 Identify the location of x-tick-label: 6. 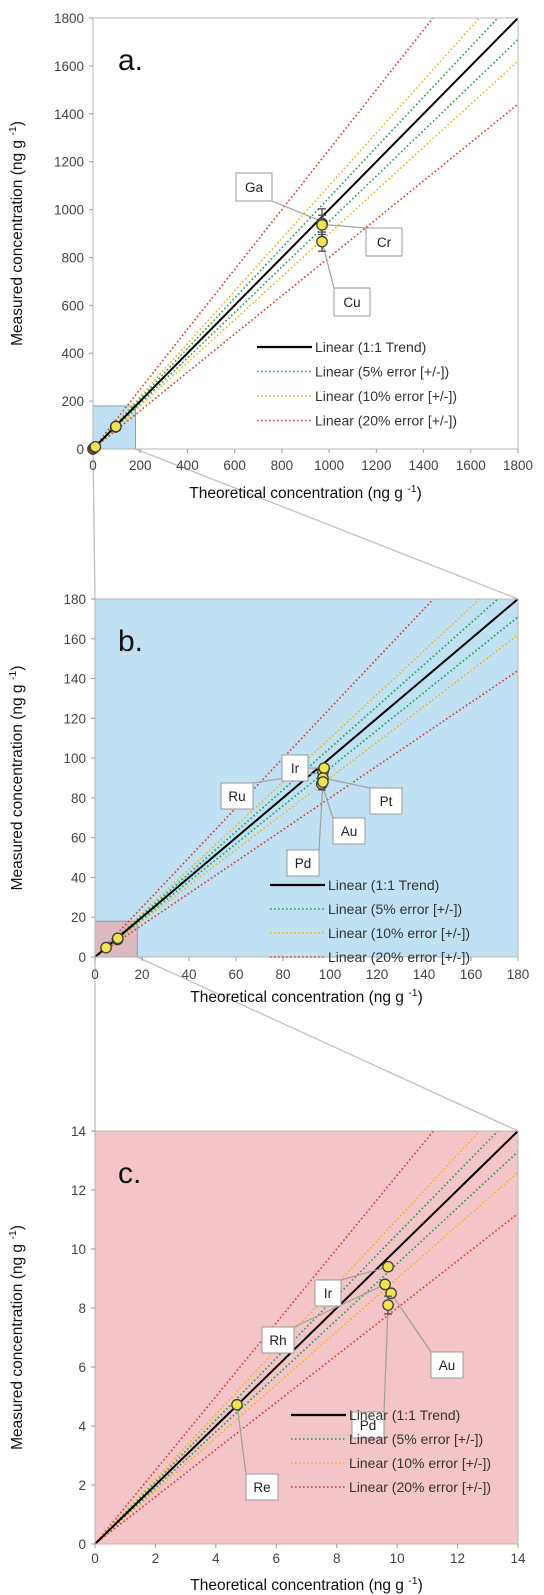
(277, 1558).